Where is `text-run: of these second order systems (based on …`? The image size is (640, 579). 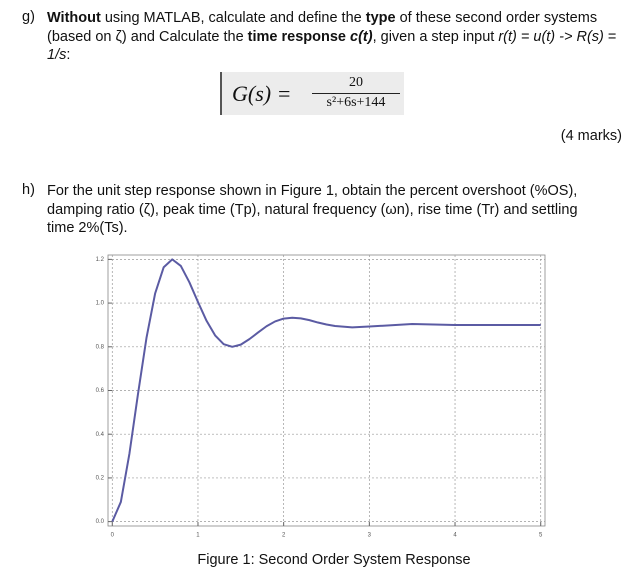
text-run: of these second order systems (based on … is located at coordinates (322, 27).